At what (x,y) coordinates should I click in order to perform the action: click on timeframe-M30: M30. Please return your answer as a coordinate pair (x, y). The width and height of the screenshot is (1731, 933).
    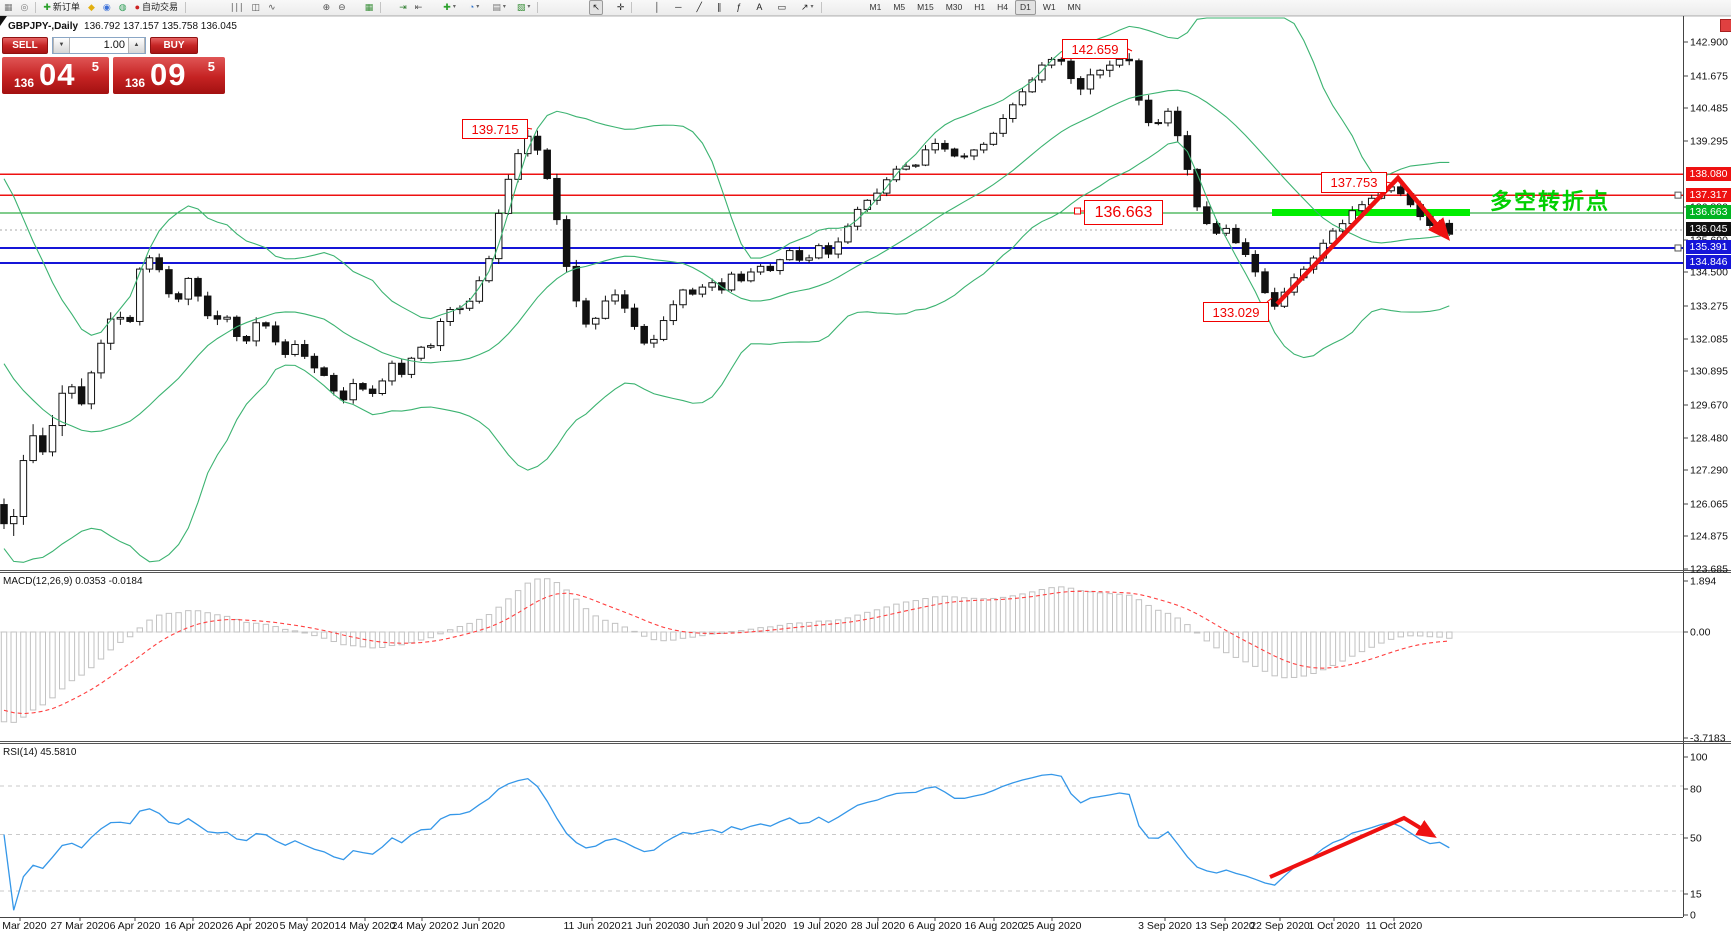
    Looking at the image, I should click on (954, 7).